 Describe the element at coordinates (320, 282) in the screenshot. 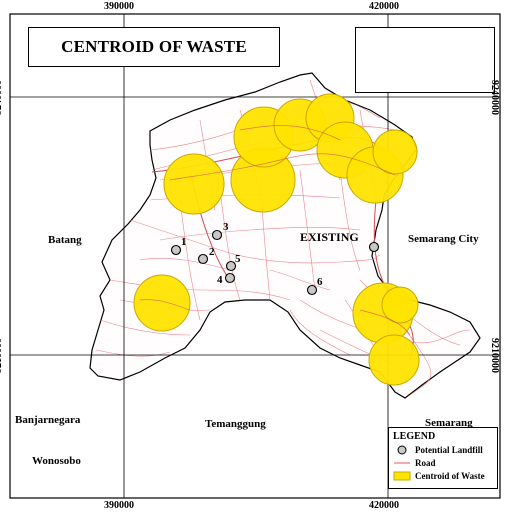

I see `landfill-label: 6` at that location.